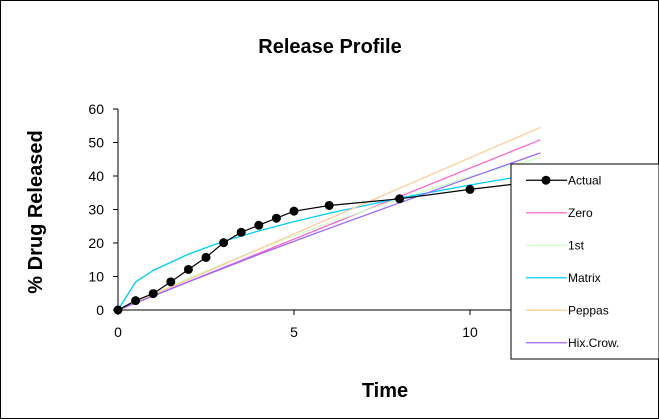 Image resolution: width=659 pixels, height=419 pixels. What do you see at coordinates (96, 176) in the screenshot?
I see `y-tick-label: 40` at bounding box center [96, 176].